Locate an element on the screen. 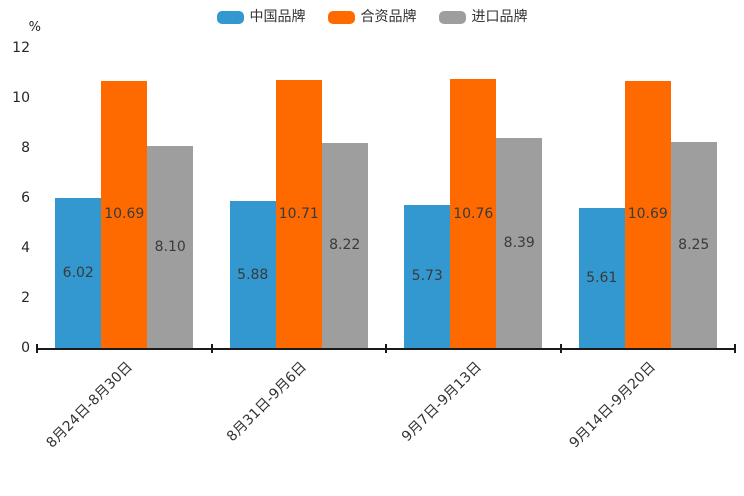 This screenshot has width=744, height=496. x-category-label: 8月31日-9月6日 is located at coordinates (267, 402).